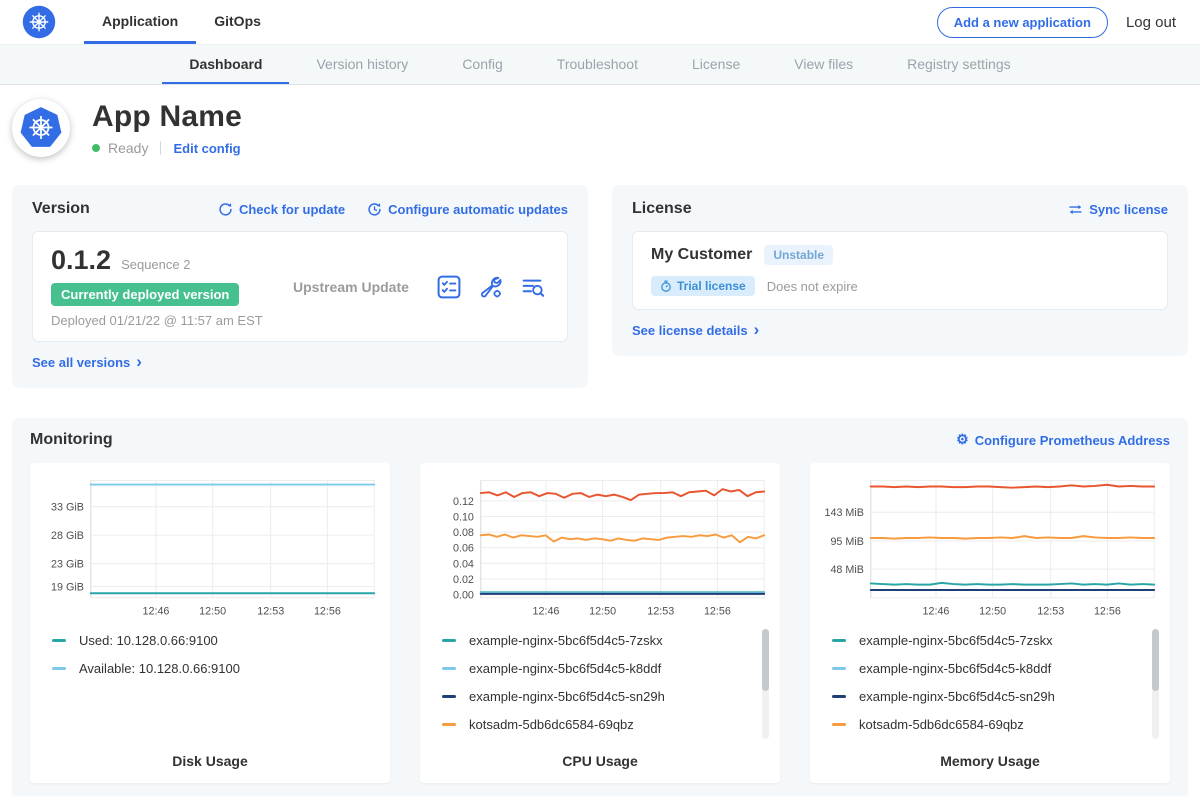 The image size is (1200, 796). What do you see at coordinates (362, 63) in the screenshot?
I see `tab-version-history: Version history` at bounding box center [362, 63].